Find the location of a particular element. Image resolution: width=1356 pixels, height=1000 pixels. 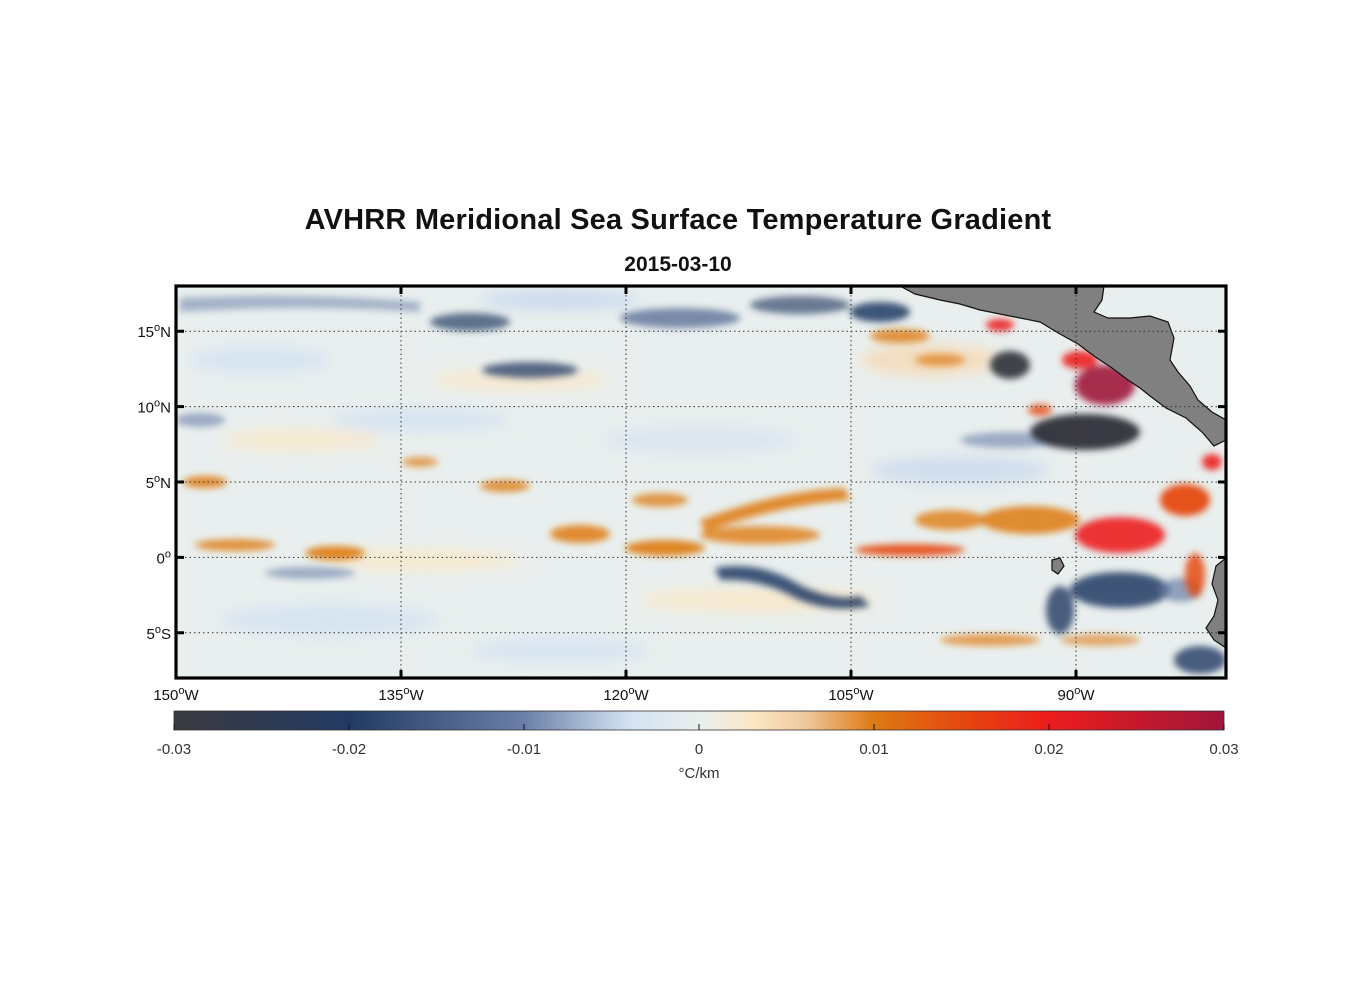

galapagos-cold-anomaly is located at coordinates (1120, 590).